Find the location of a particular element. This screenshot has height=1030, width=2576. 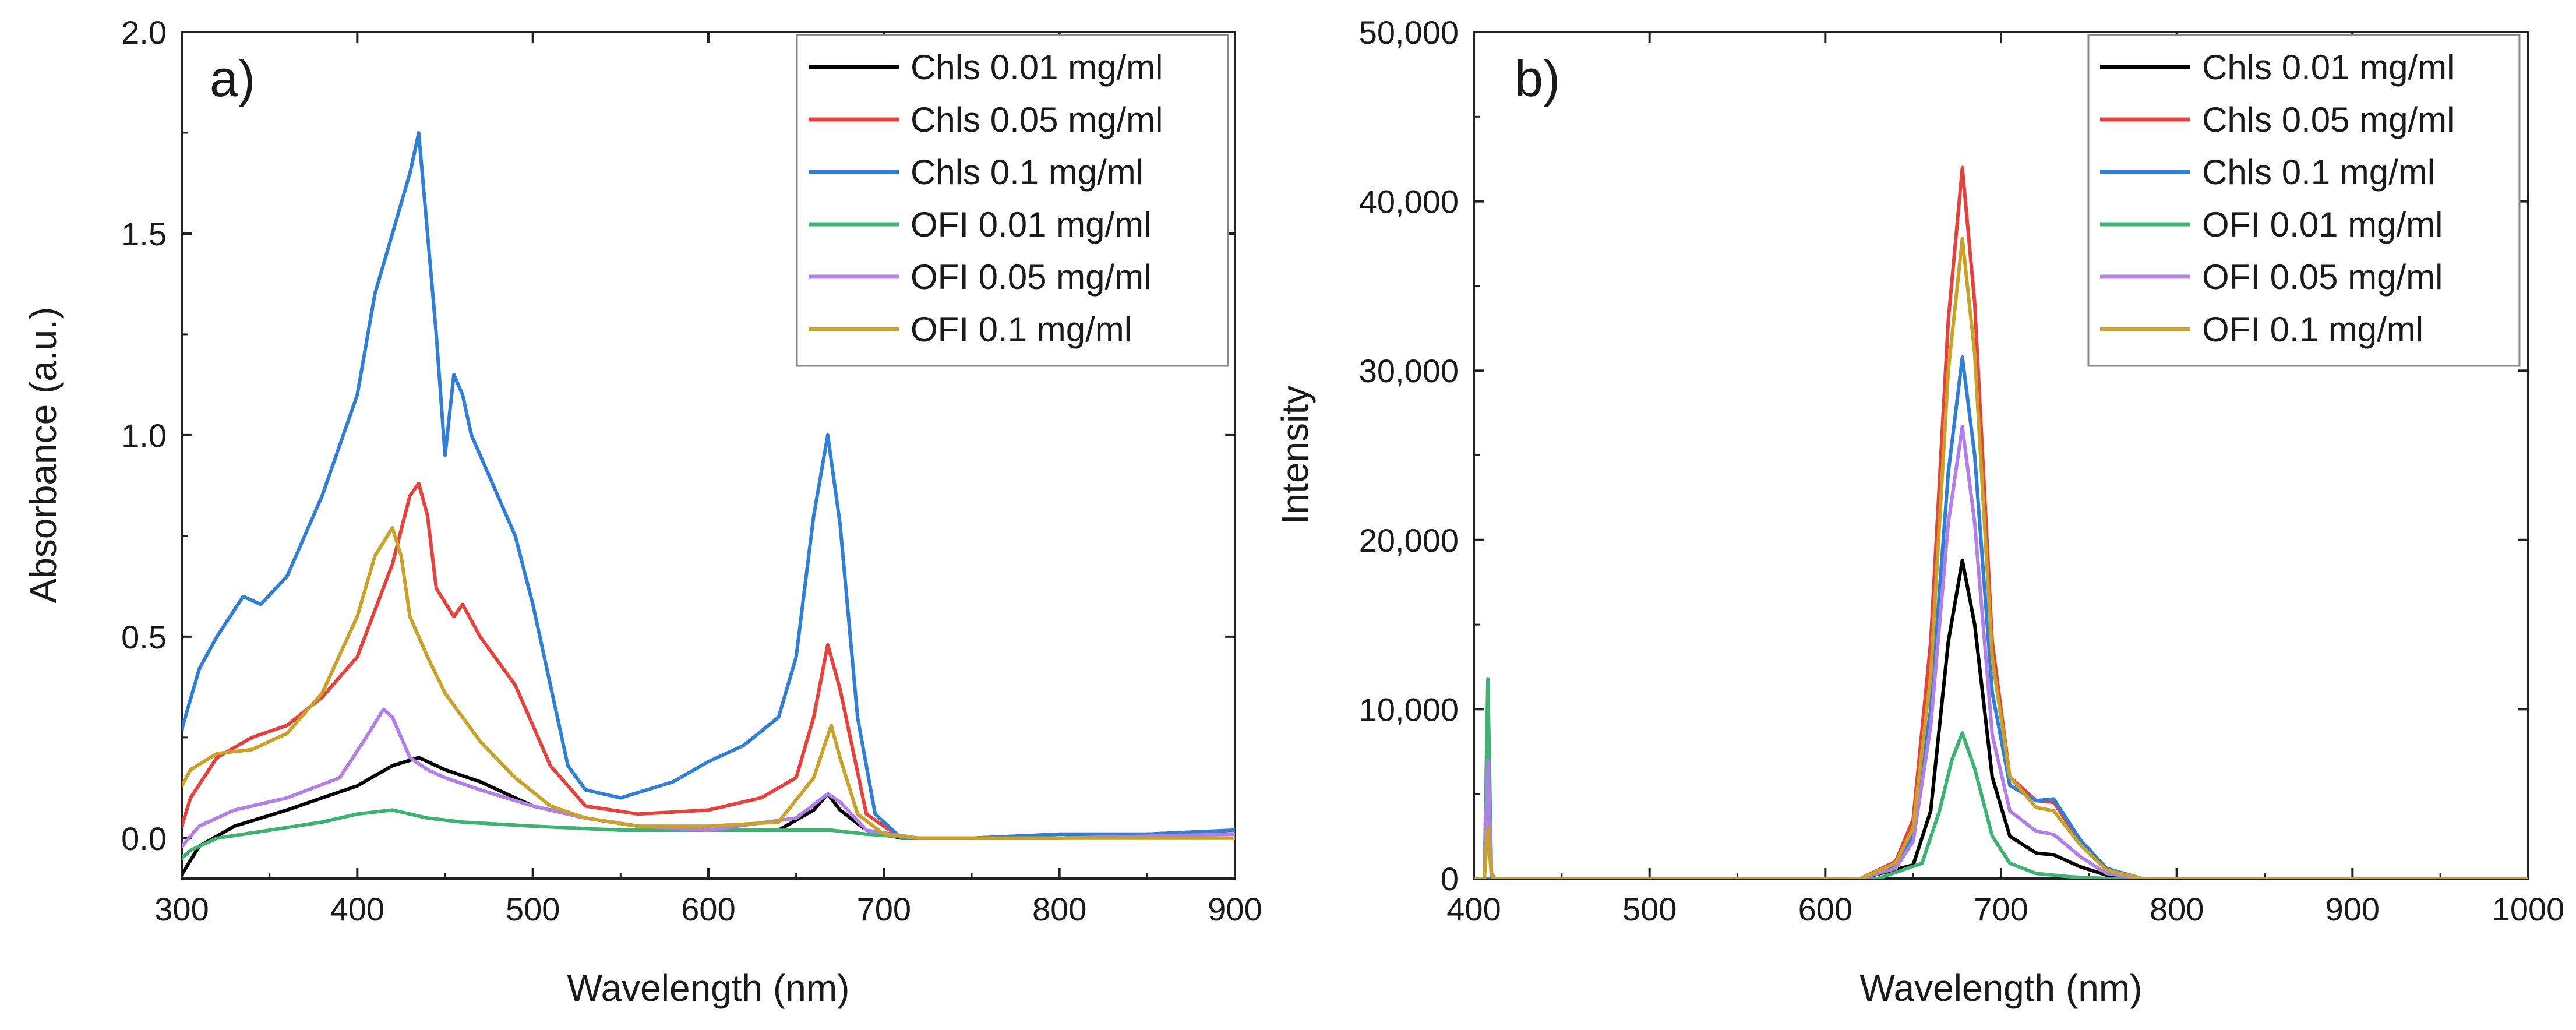

panel-a-x-tick-label: 600 is located at coordinates (708, 909).